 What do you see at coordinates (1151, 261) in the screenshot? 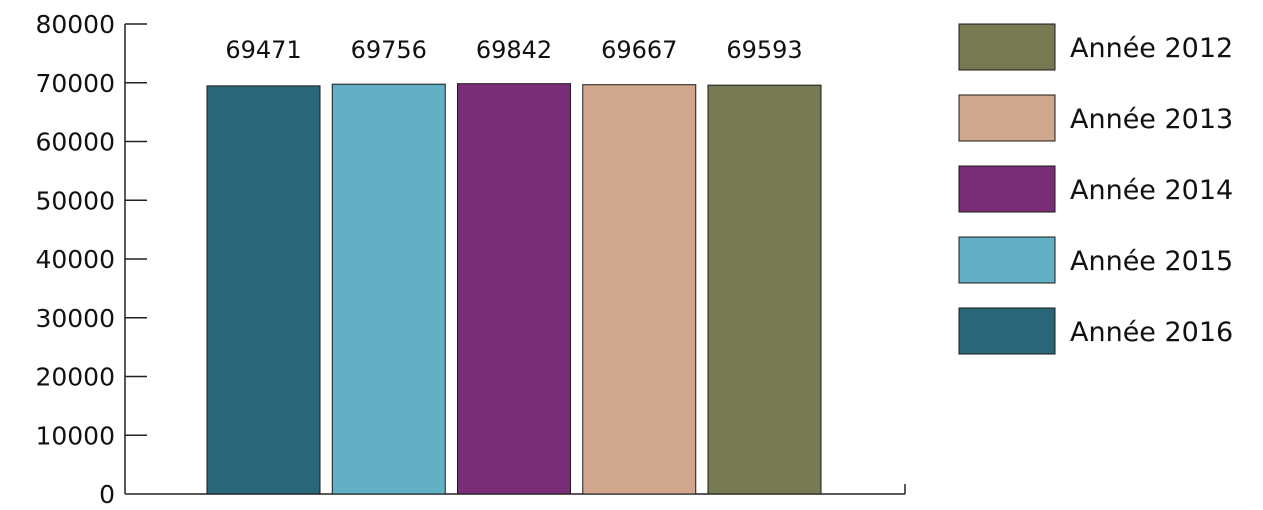
I see `legend-label: Année 2015` at bounding box center [1151, 261].